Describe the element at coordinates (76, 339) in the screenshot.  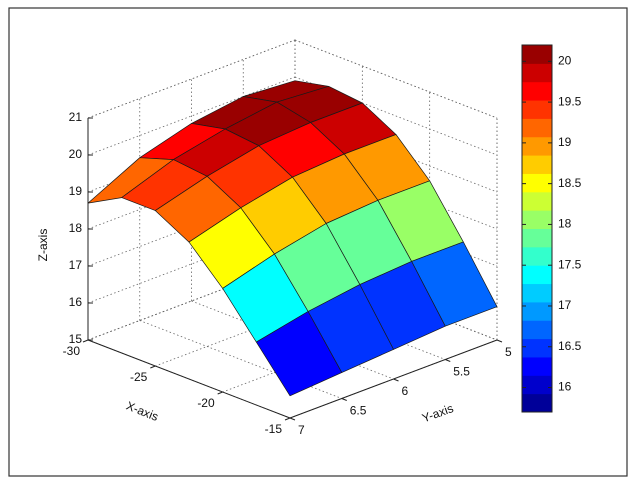
I see `z-tick-label: 15` at that location.